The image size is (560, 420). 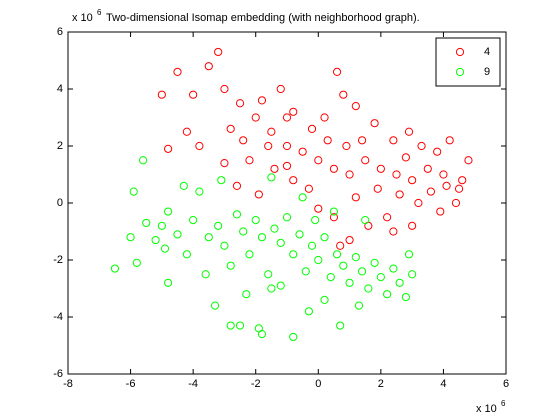 I want to click on legend-box, so click(x=468, y=62).